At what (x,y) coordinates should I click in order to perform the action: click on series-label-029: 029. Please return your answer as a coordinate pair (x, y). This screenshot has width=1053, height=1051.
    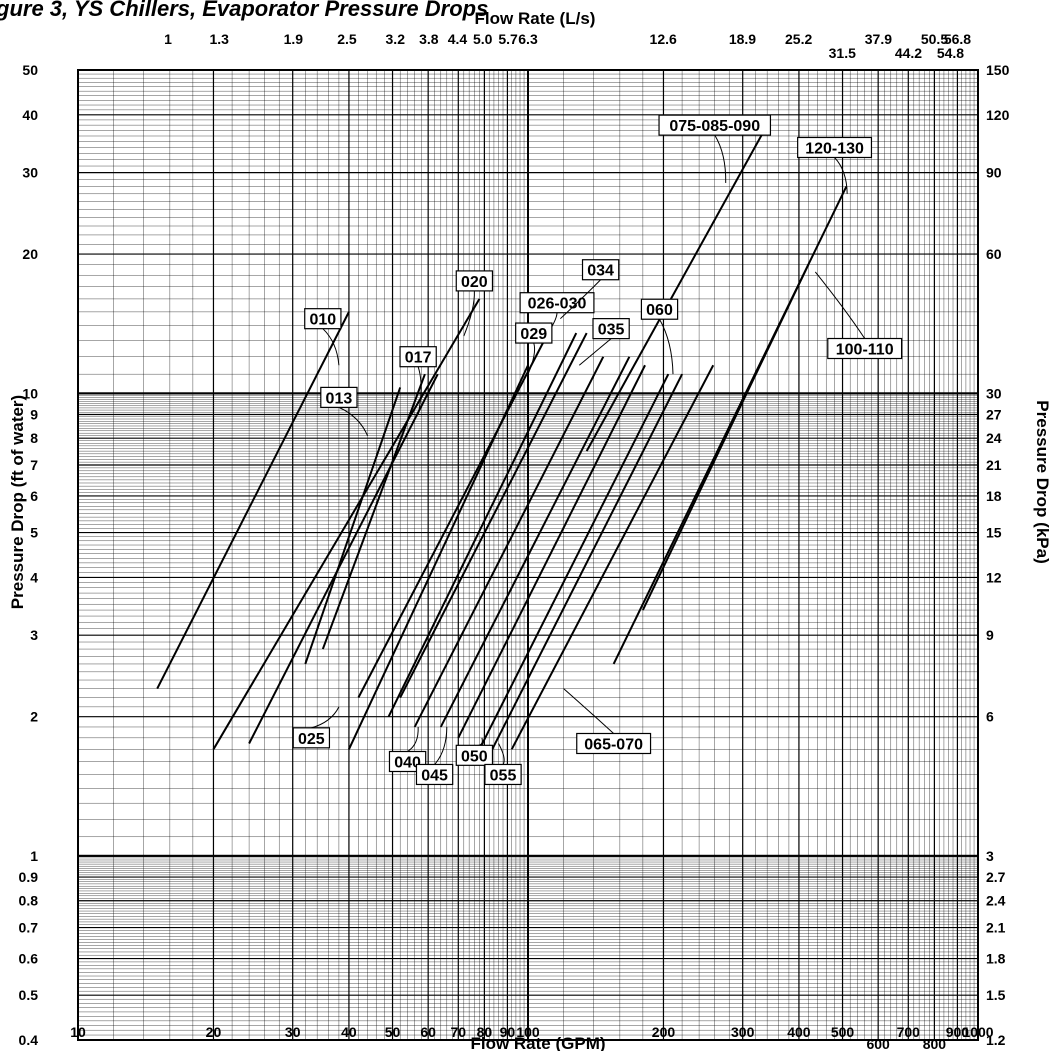
    Looking at the image, I should click on (533, 334).